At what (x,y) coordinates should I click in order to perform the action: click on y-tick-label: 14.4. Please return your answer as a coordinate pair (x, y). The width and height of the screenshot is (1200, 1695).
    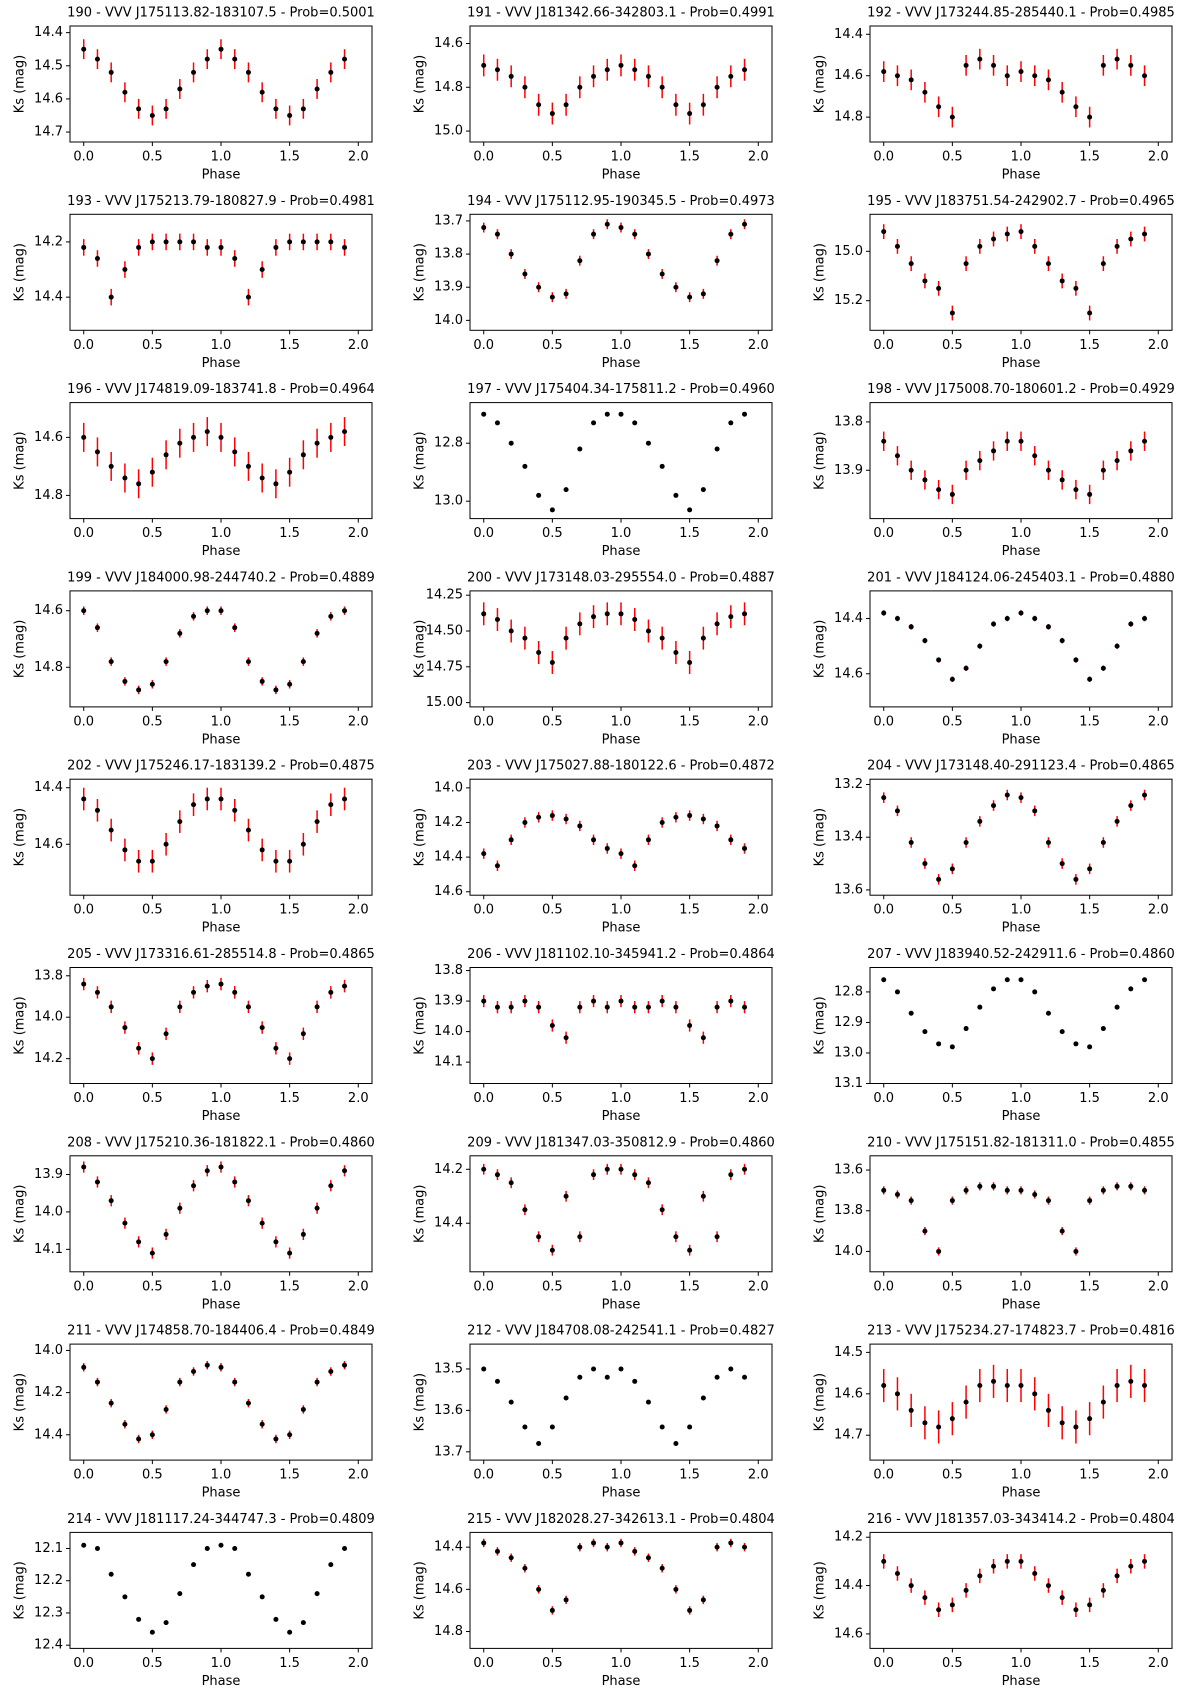
    Looking at the image, I should click on (448, 857).